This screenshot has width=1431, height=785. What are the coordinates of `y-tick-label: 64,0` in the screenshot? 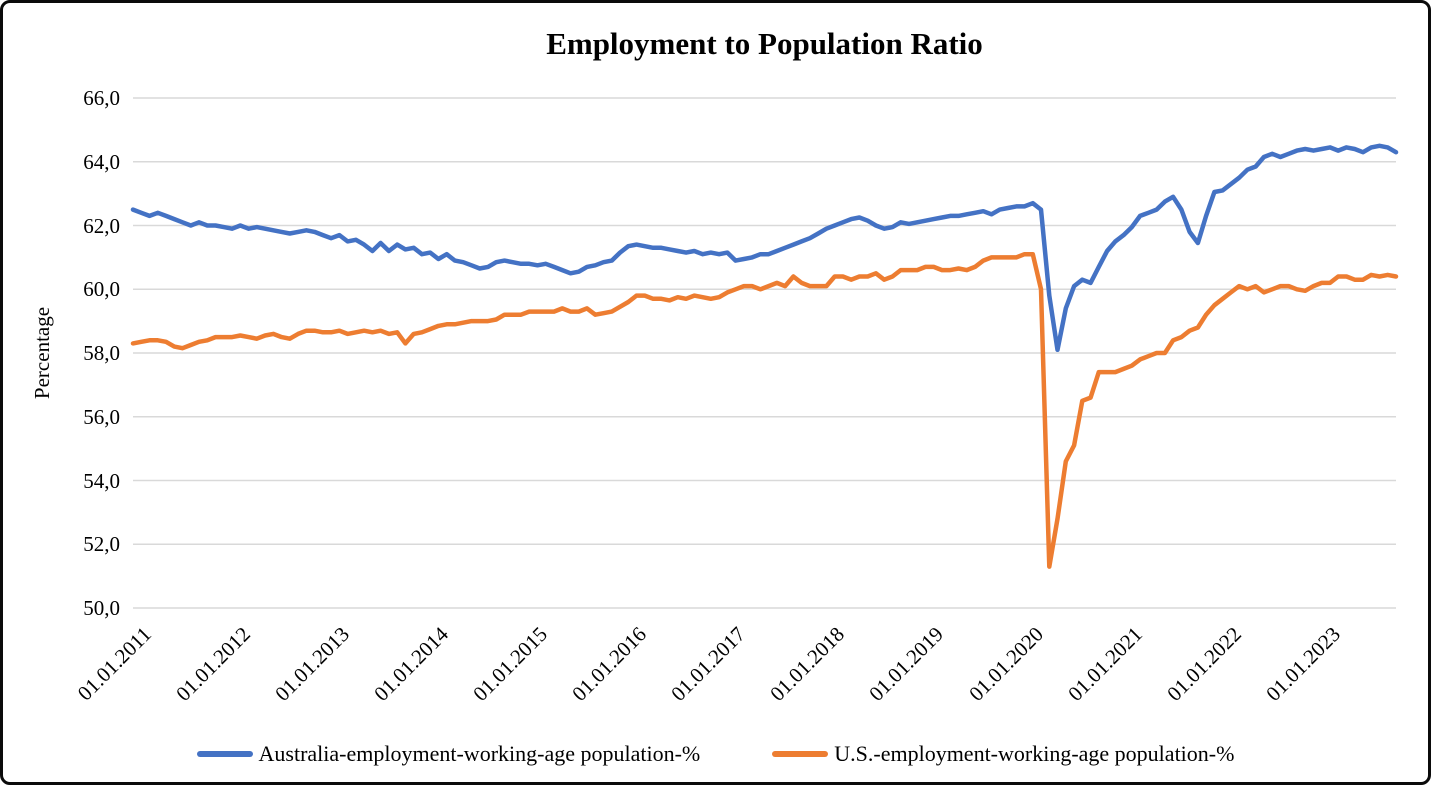 It's located at (101, 161).